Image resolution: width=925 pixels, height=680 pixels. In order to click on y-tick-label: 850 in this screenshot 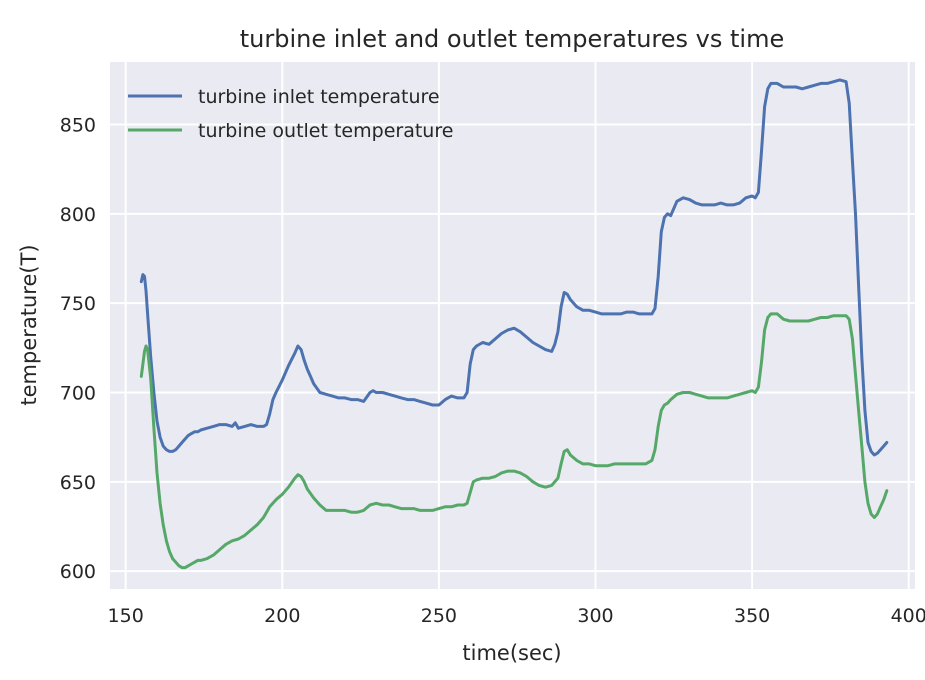, I will do `click(78, 126)`.